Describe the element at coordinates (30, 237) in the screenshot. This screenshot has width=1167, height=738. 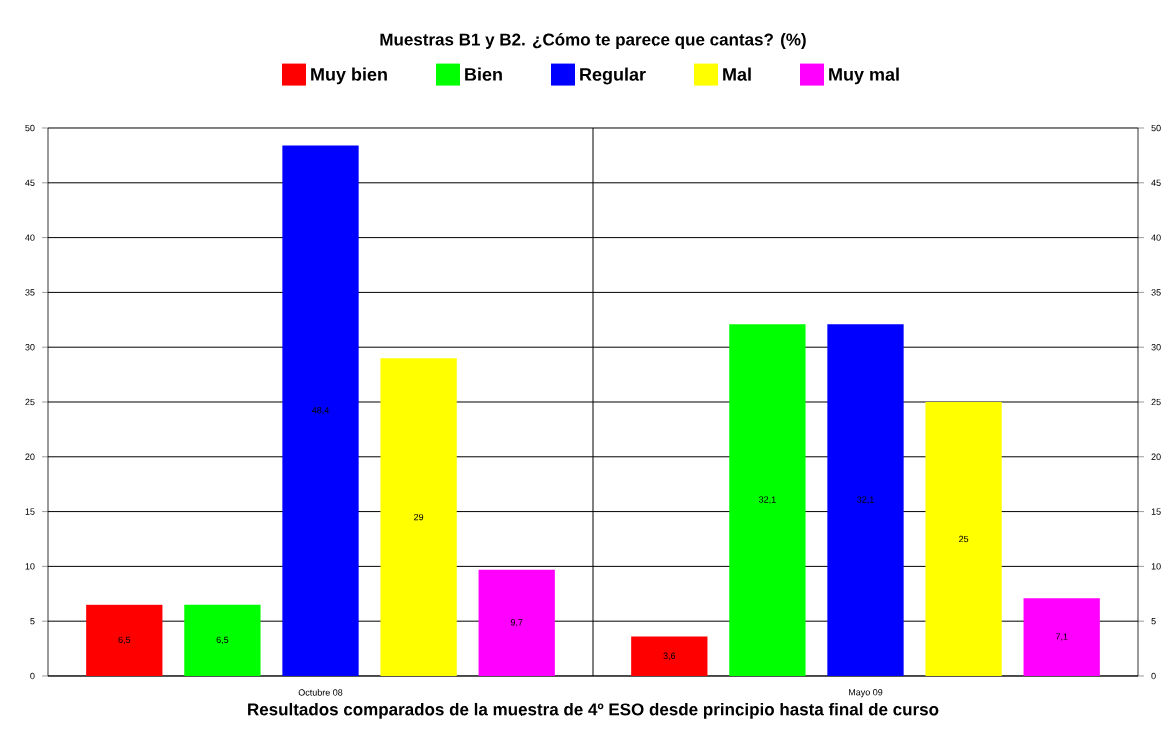
I see `y-tick-label: 40` at that location.